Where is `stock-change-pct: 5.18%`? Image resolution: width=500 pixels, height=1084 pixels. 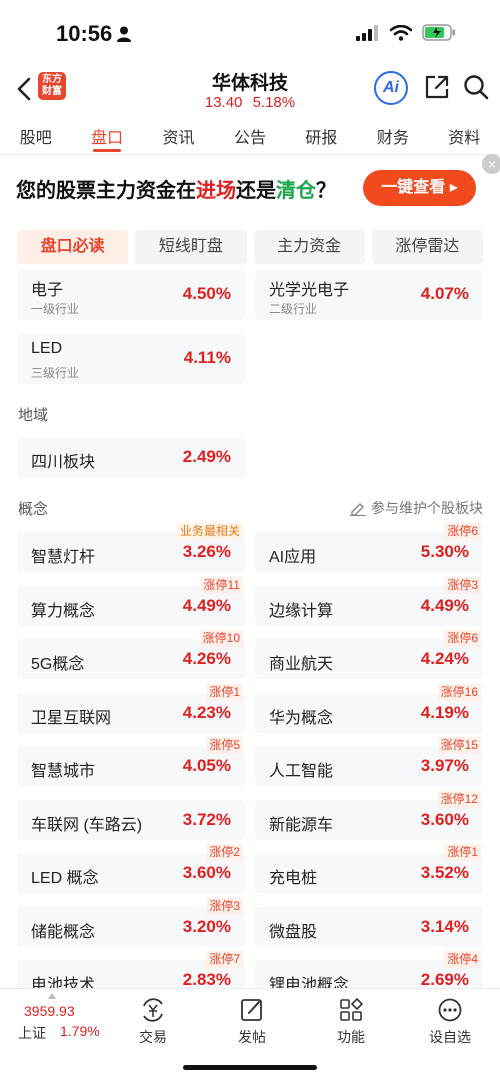
stock-change-pct: 5.18% is located at coordinates (274, 102).